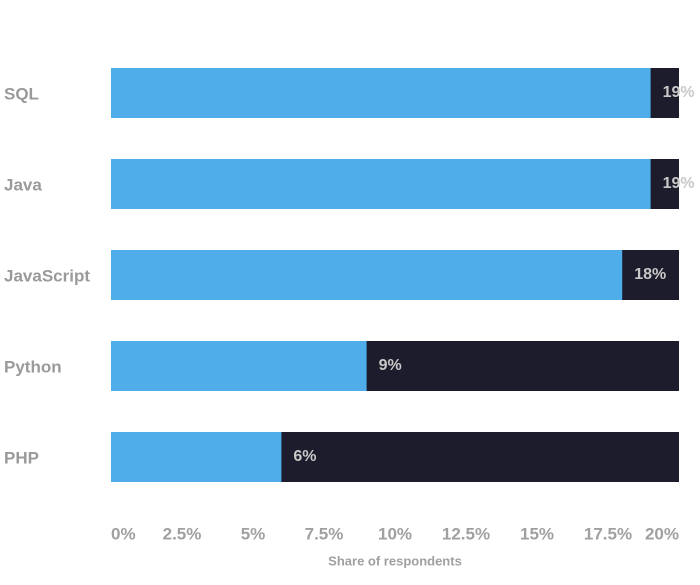  What do you see at coordinates (650, 274) in the screenshot?
I see `value-label: 18%` at bounding box center [650, 274].